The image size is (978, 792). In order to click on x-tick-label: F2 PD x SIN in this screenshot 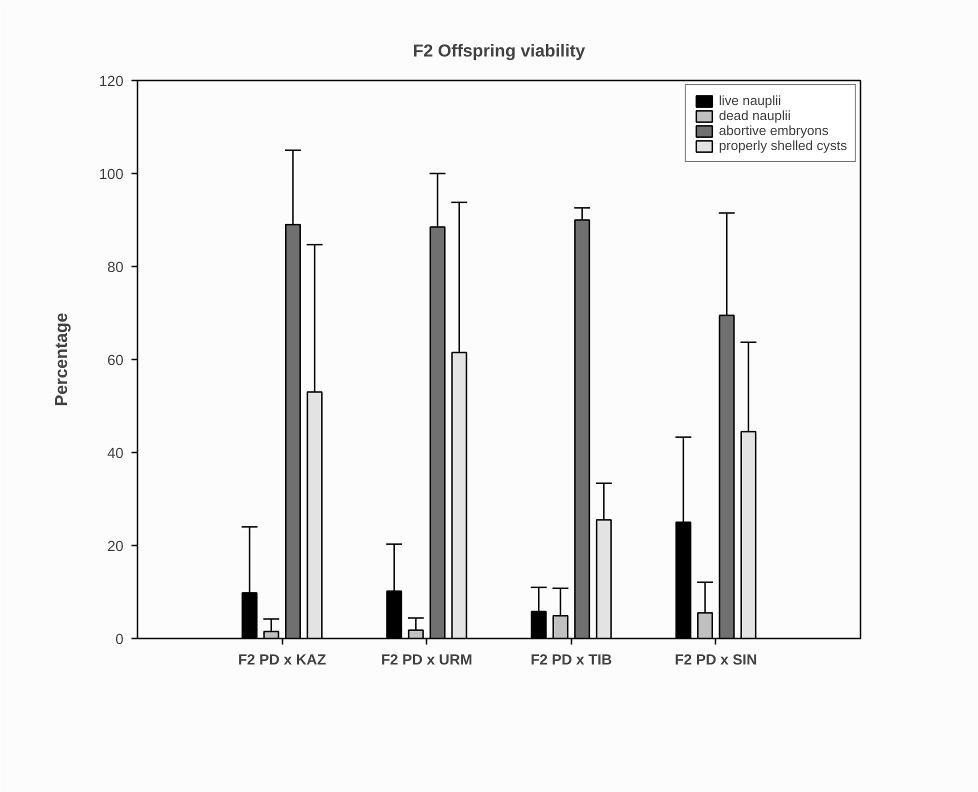, I will do `click(716, 660)`.